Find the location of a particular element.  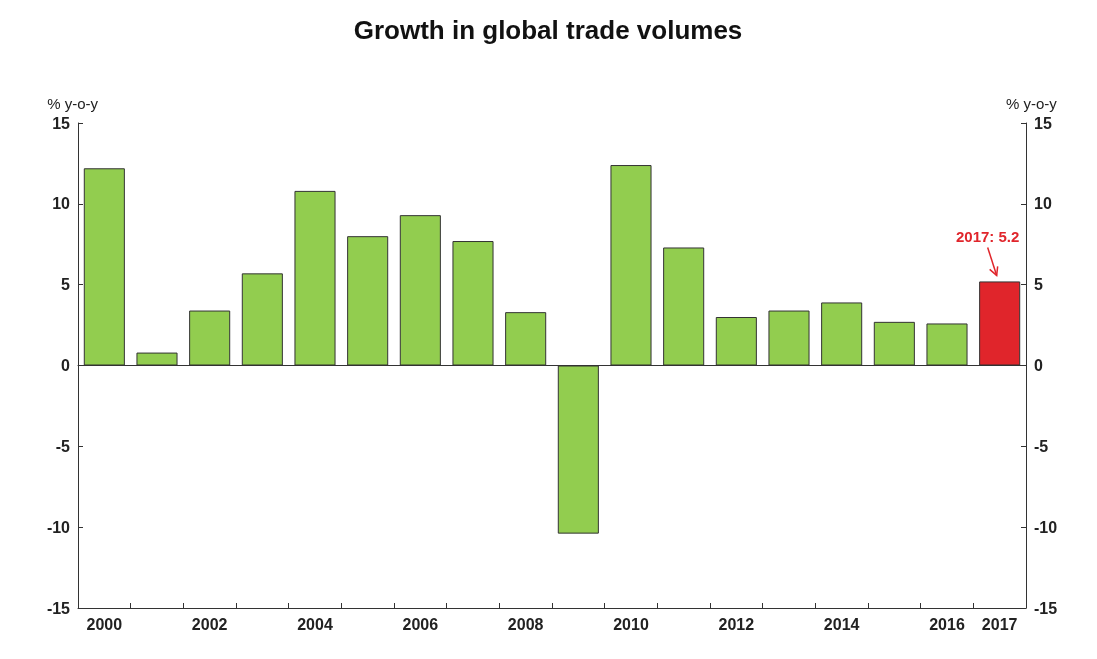

y-axis-title: % y-o-y is located at coordinates (73, 103).